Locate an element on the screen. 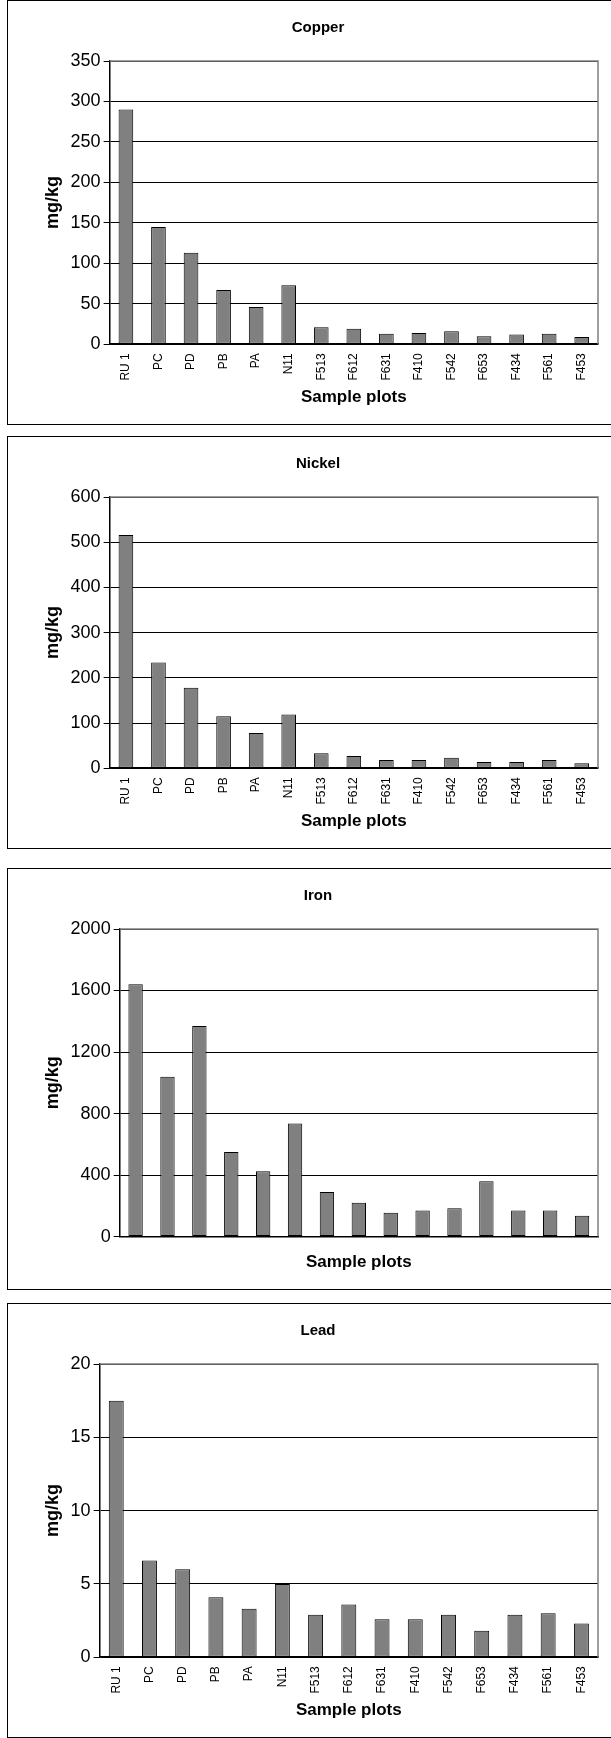 The width and height of the screenshot is (611, 1738). y-tick-label: 250 is located at coordinates (85, 140).